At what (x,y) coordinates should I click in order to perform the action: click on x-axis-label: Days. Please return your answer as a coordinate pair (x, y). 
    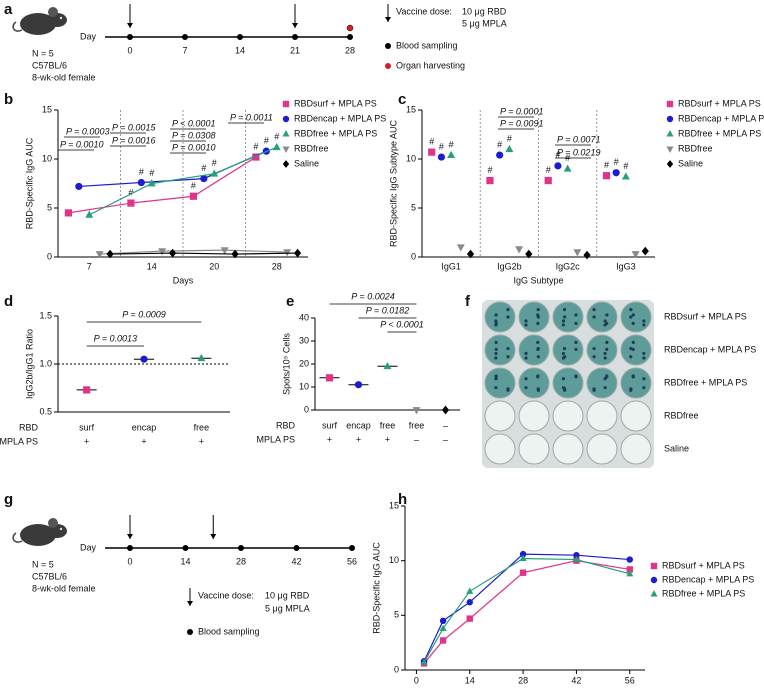
    Looking at the image, I should click on (183, 280).